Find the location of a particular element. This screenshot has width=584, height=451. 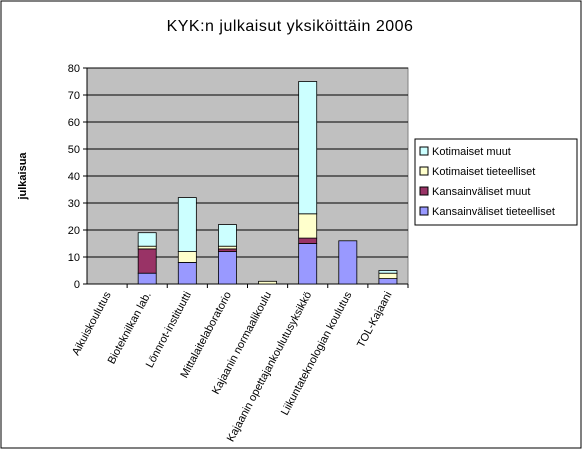

y-tick-label: 30 is located at coordinates (74, 204).